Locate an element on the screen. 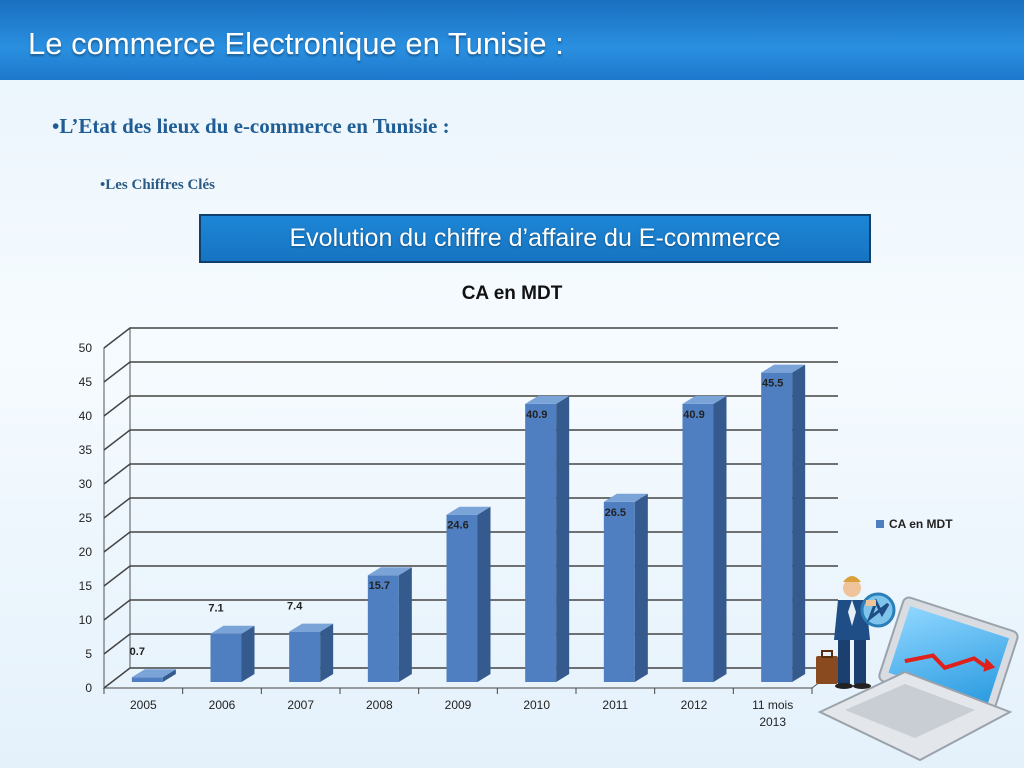 The height and width of the screenshot is (768, 1024). businessman-laptop-icon is located at coordinates (917, 669).